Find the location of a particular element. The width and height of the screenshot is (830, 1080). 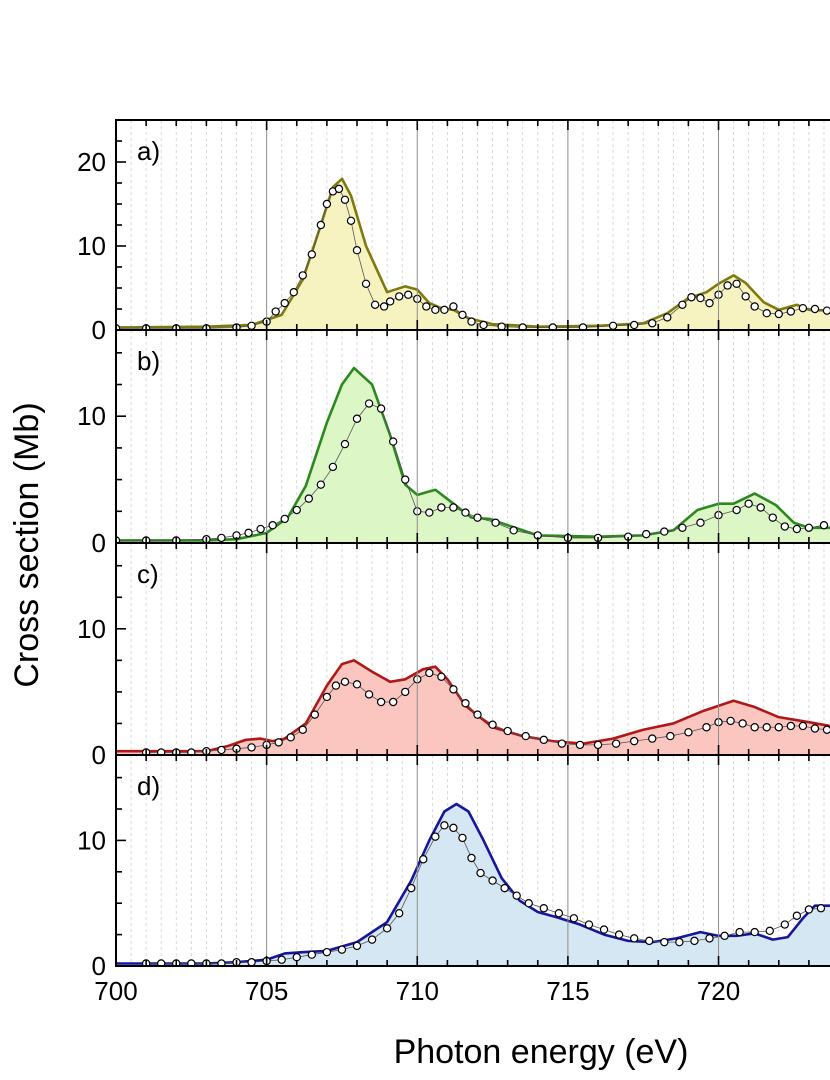

y-axis-title: Cross section (Mb) is located at coordinates (27, 544).